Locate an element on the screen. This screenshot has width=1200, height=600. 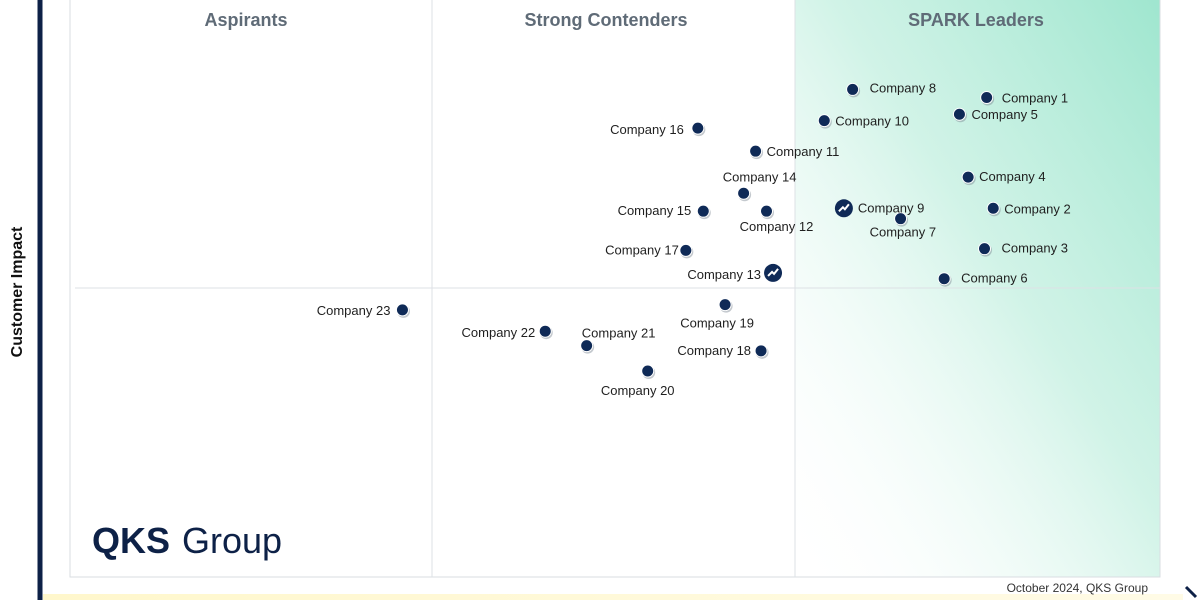
y-axis-label: Customer Impact is located at coordinates (17, 291).